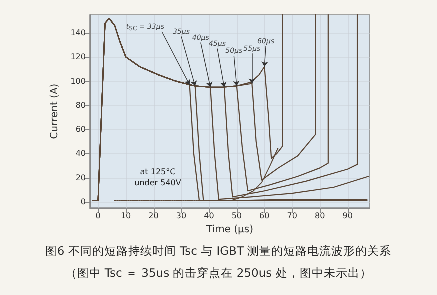  Describe the element at coordinates (218, 251) in the screenshot. I see `text: 图6 不同的短路持续时间 Tsc 与 IGBT 测量的短路电流波形的关系` at that location.